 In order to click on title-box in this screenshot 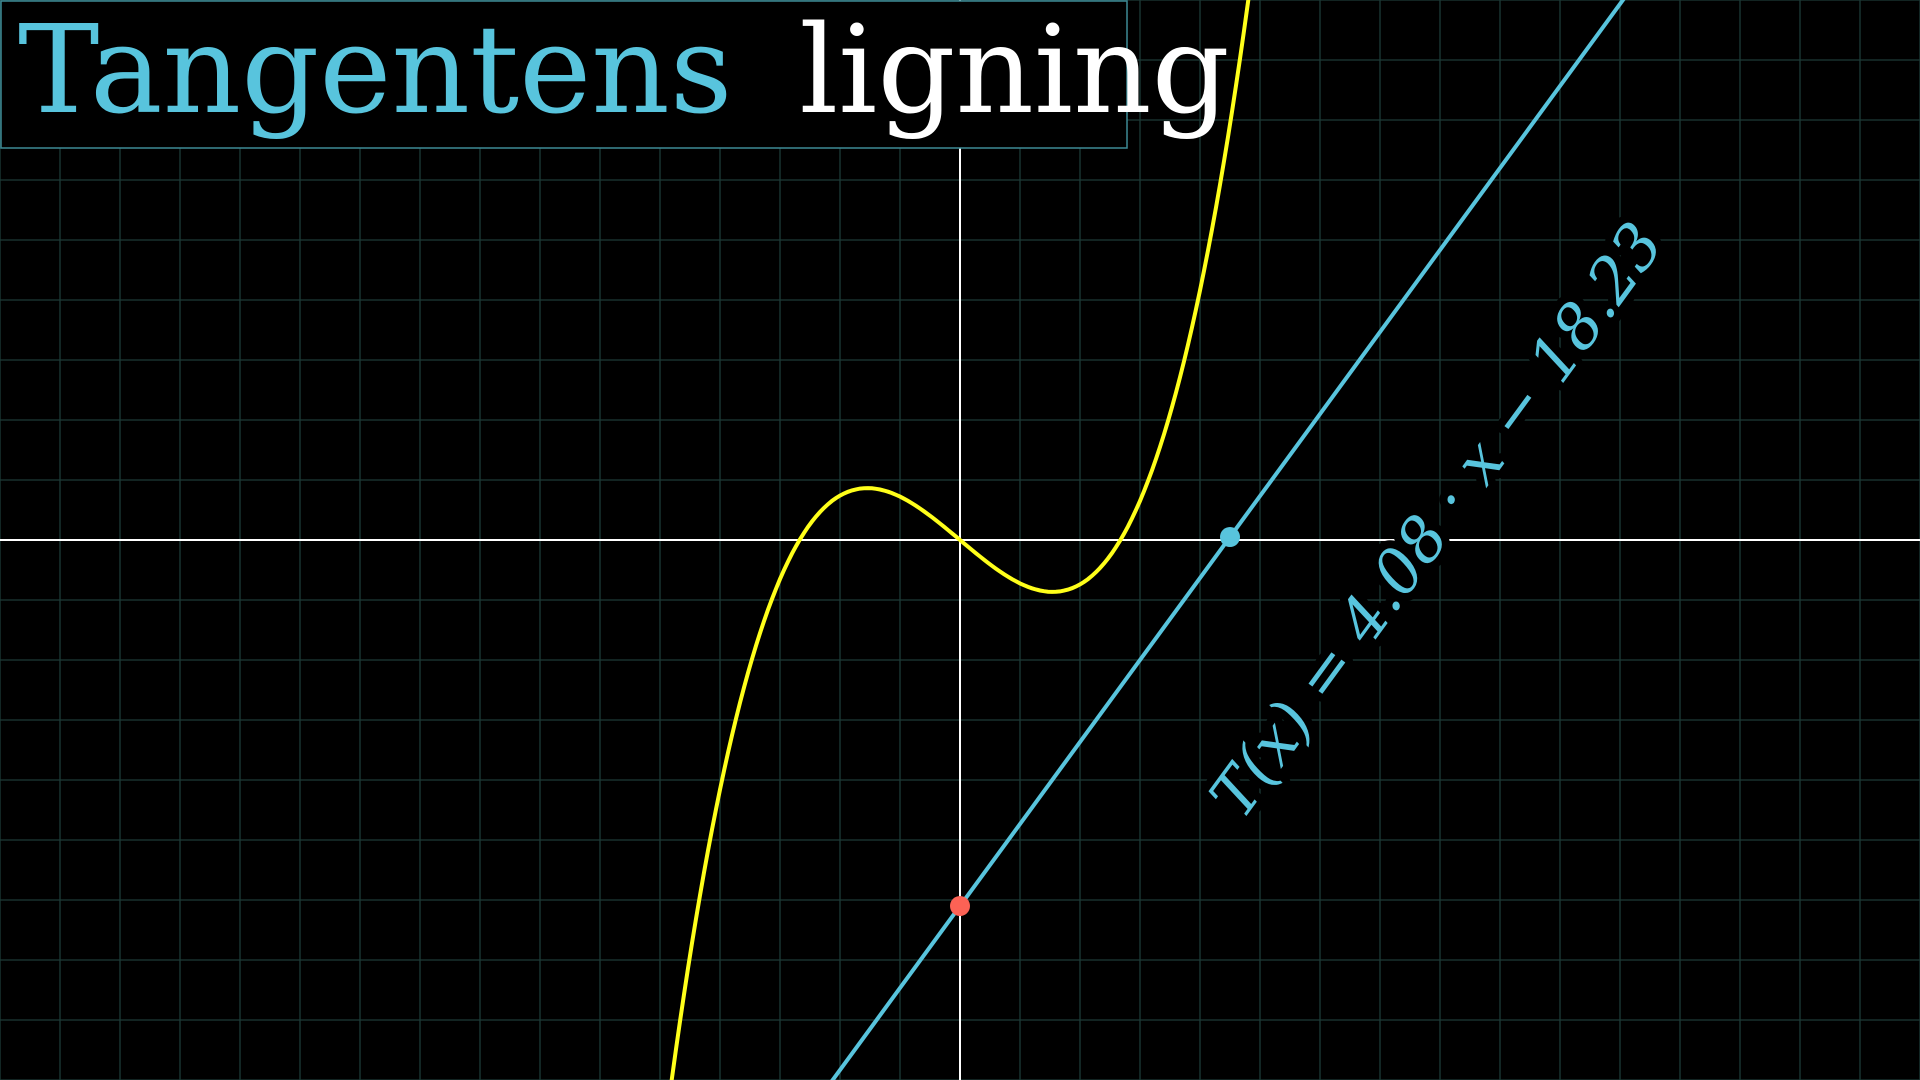, I will do `click(564, 74)`.